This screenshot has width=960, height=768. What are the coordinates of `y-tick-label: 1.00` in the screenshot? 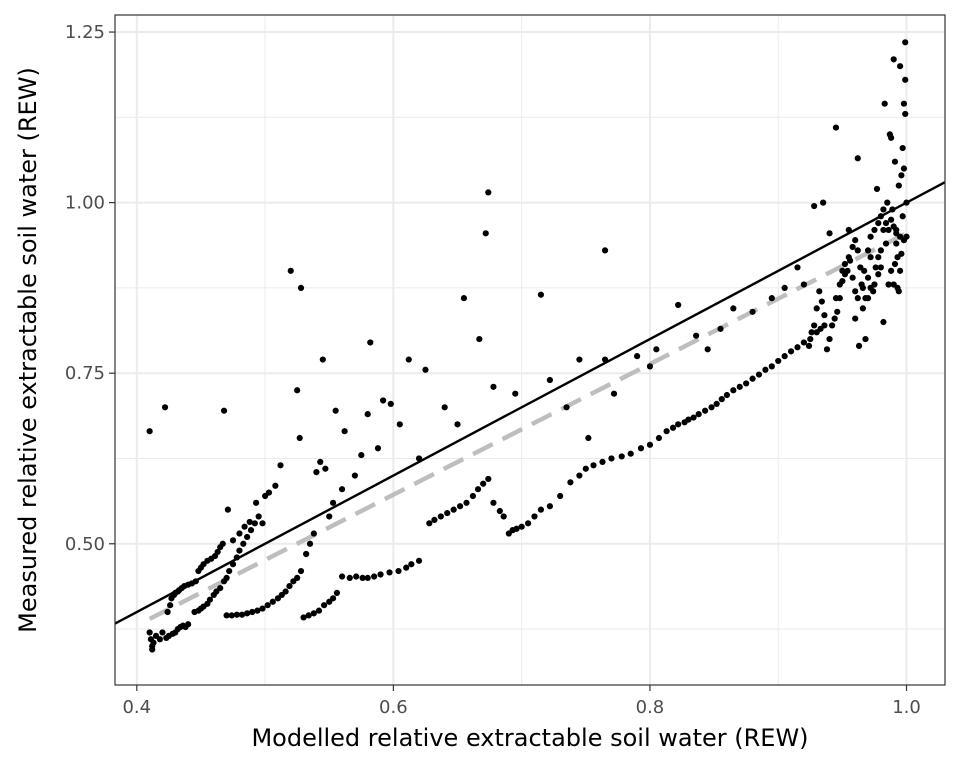 It's located at (85, 203).